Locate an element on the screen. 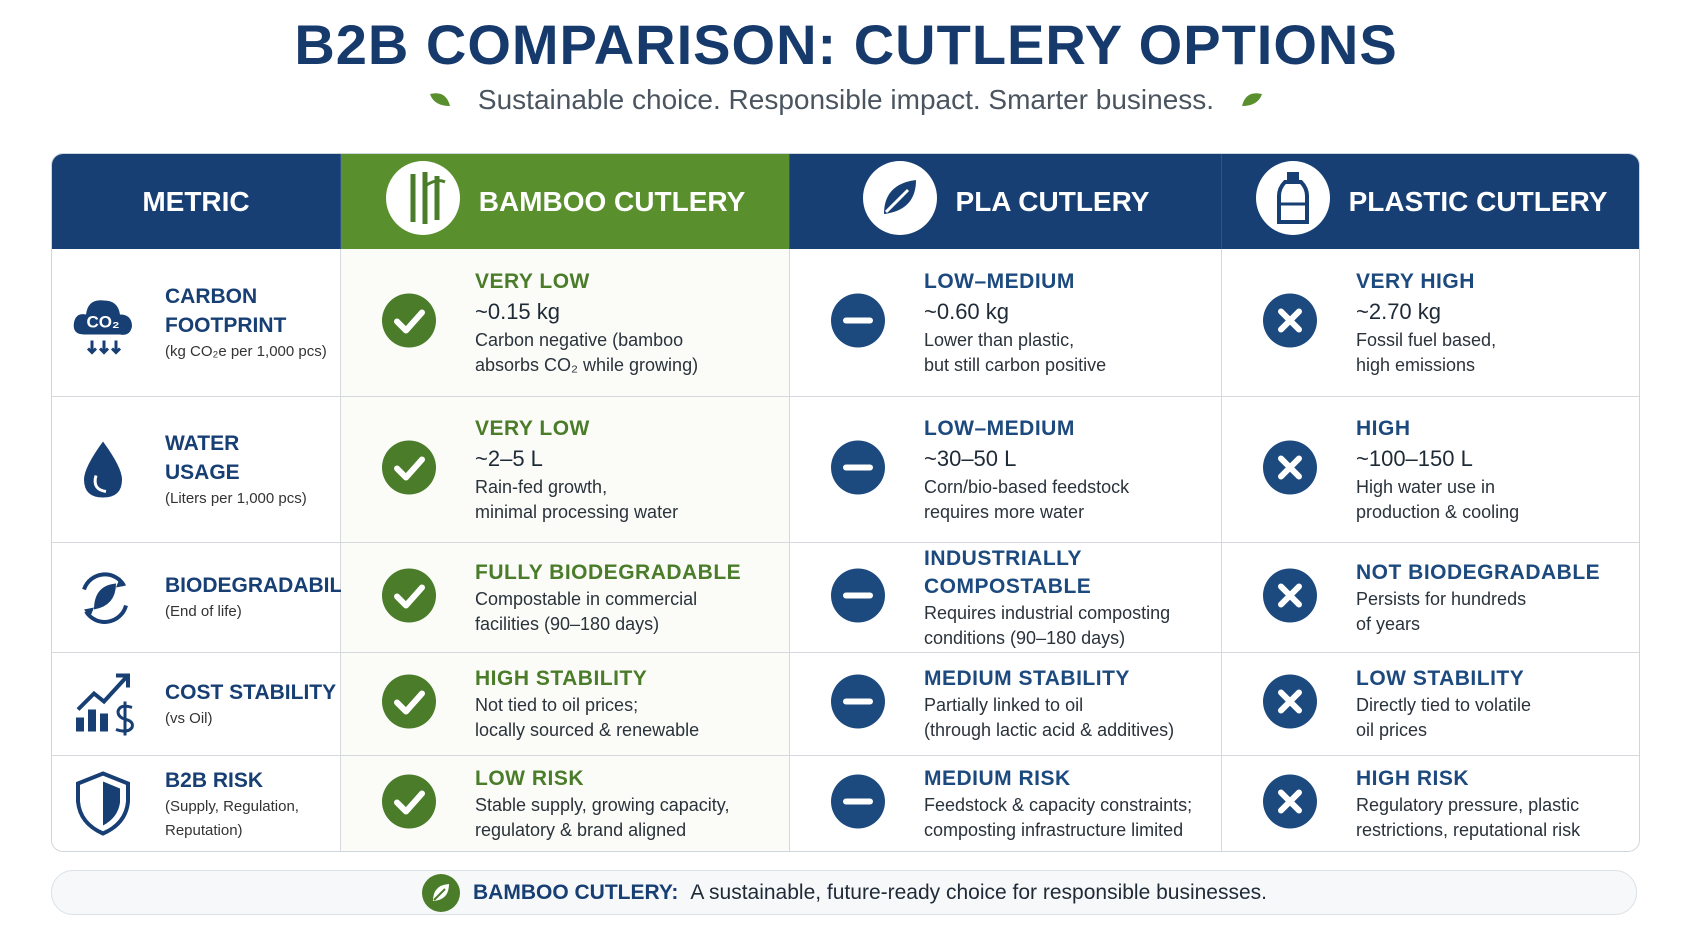  metric-cell: COST STABILITY (vs Oil) is located at coordinates (196, 704).